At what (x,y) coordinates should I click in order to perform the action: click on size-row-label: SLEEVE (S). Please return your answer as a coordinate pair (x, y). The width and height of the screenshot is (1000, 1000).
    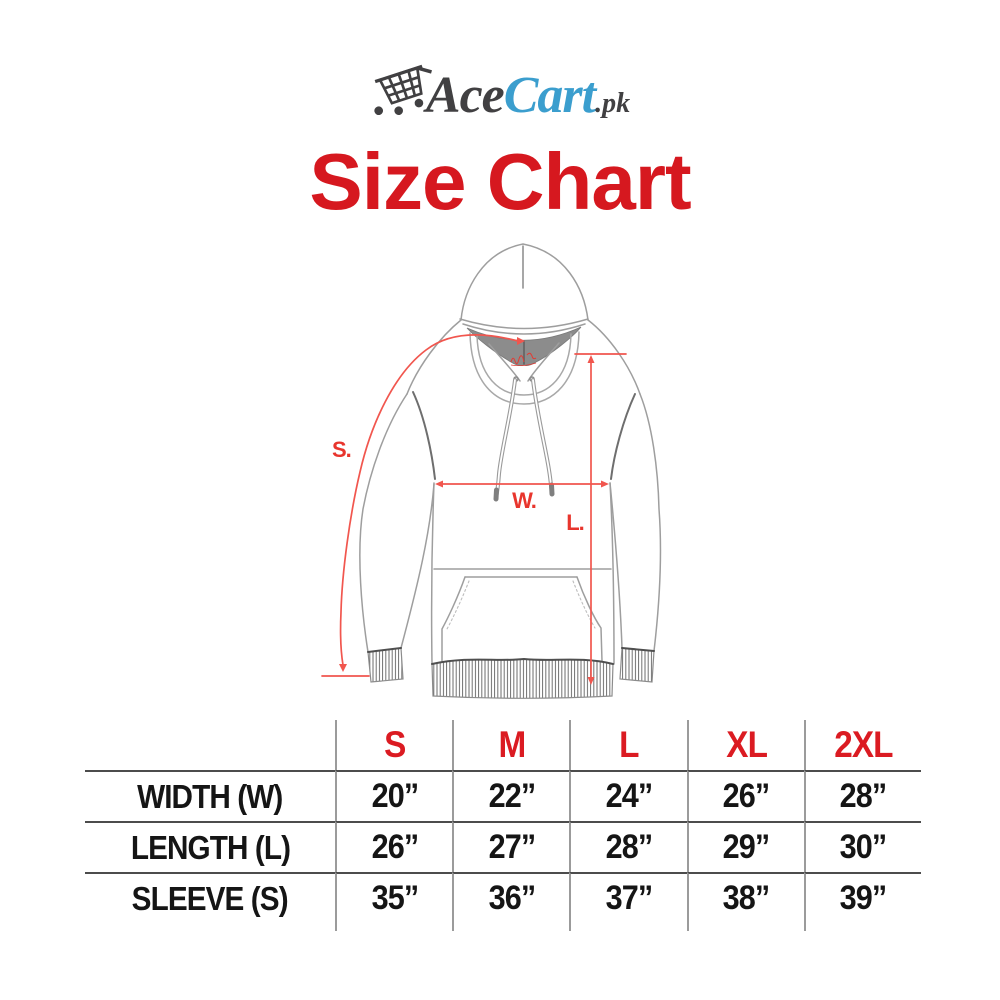
    Looking at the image, I should click on (210, 897).